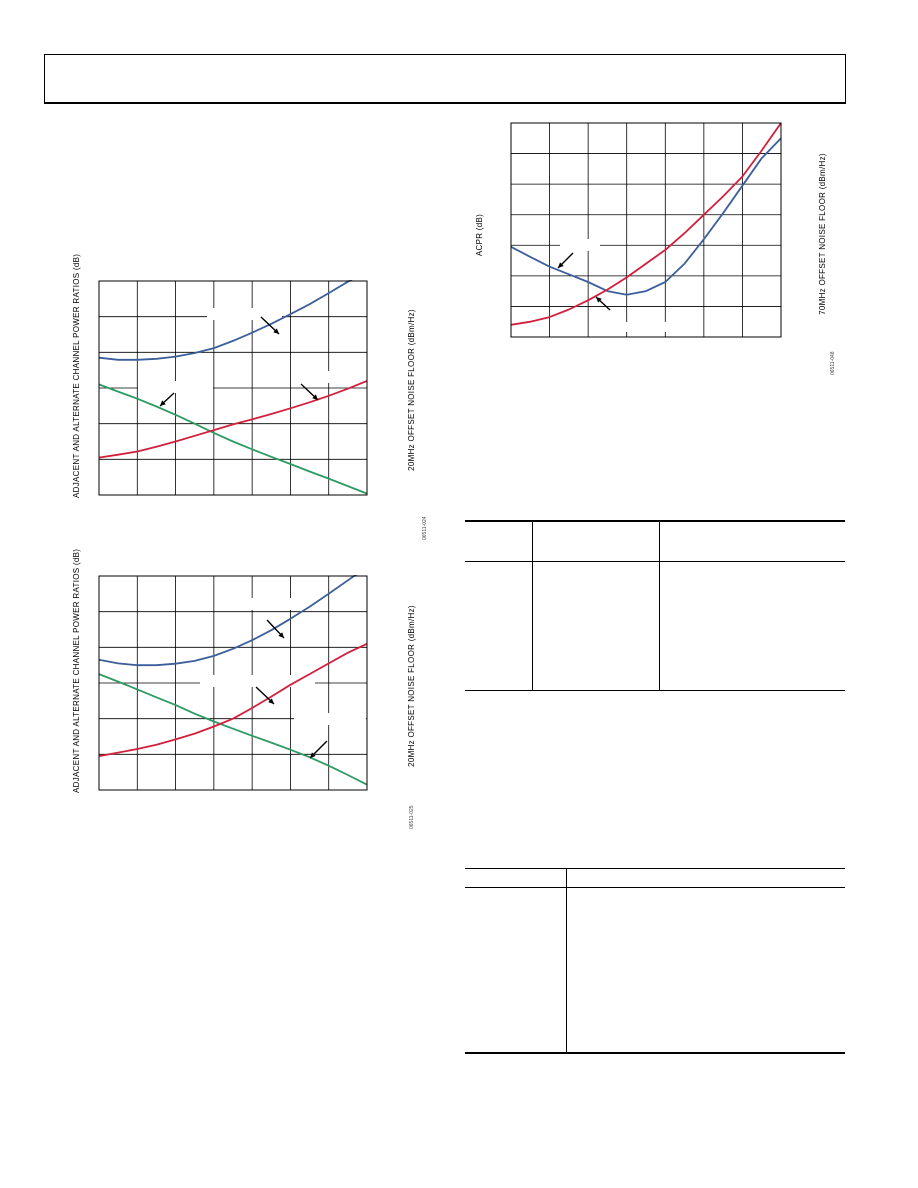 Image resolution: width=918 pixels, height=1188 pixels. I want to click on chart2-y2label: 20MHz OFFSET NOISE FLOOR (dBm/Hz), so click(411, 686).